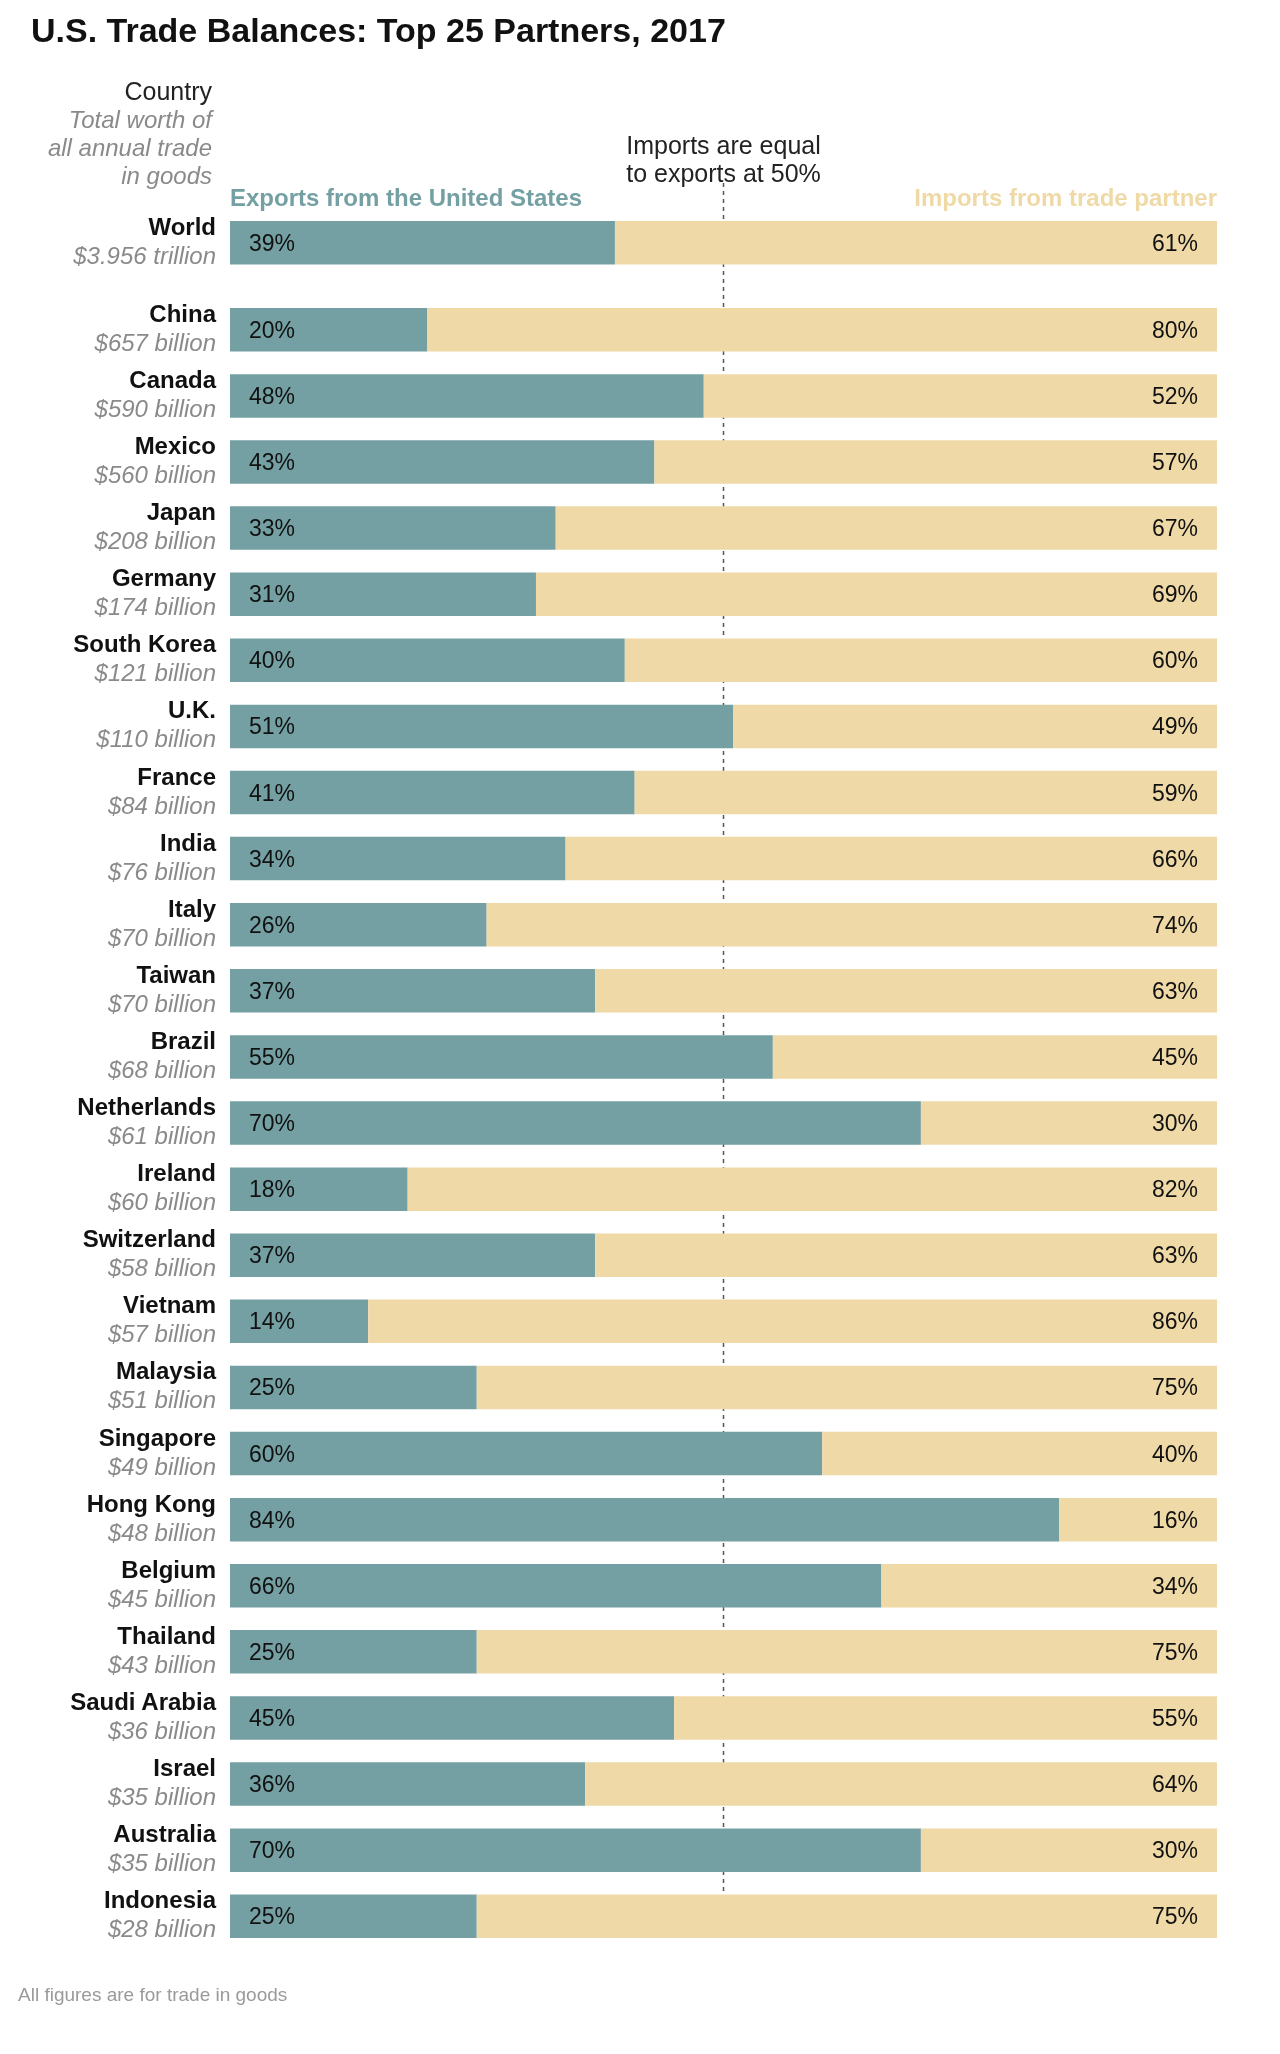 The width and height of the screenshot is (1280, 2054). I want to click on category-label: Indonesia $28 billion, so click(159, 1914).